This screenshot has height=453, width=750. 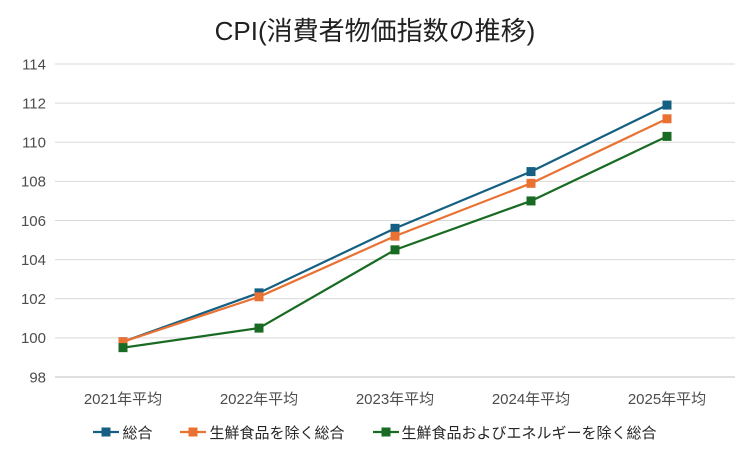 What do you see at coordinates (529, 433) in the screenshot?
I see `legend-label-2: 生鮮食品およびエネルギーを除く総合` at bounding box center [529, 433].